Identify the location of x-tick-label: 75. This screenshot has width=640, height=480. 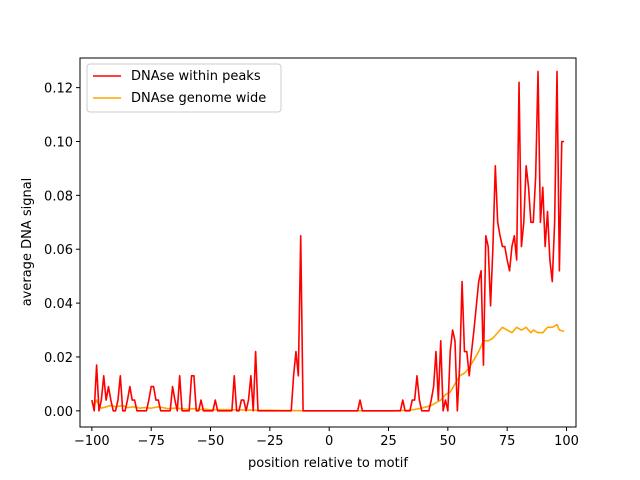
(507, 441).